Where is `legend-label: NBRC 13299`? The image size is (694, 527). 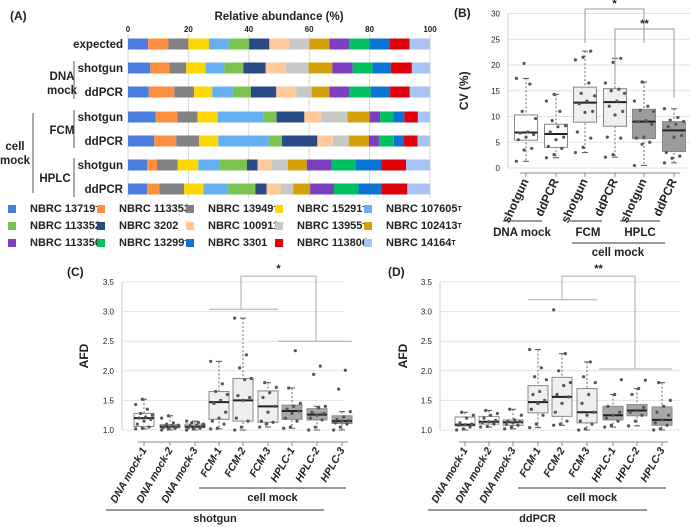 legend-label: NBRC 13299 is located at coordinates (152, 243).